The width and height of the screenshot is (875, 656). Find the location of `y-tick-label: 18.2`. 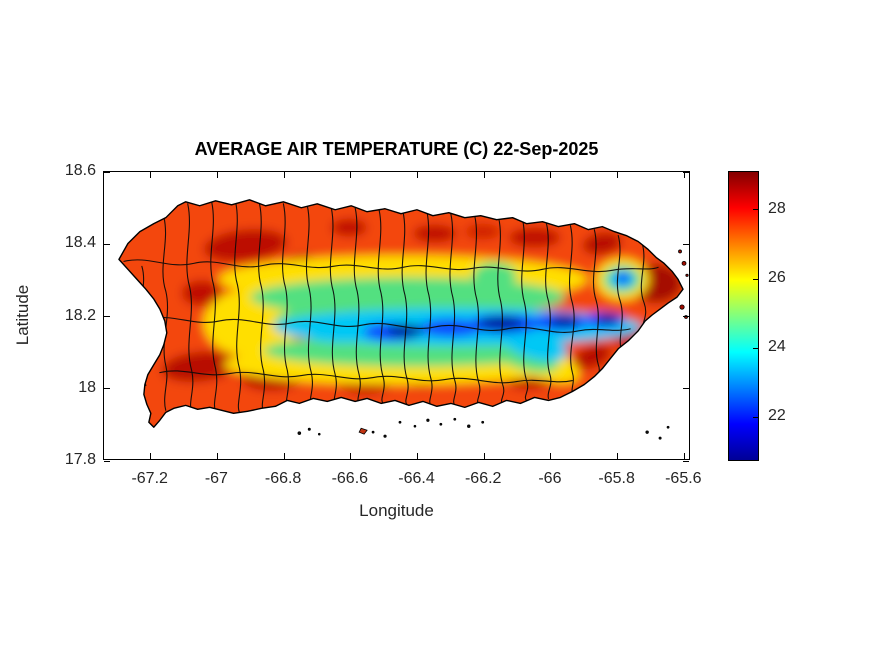

y-tick-label: 18.2 is located at coordinates (80, 315).